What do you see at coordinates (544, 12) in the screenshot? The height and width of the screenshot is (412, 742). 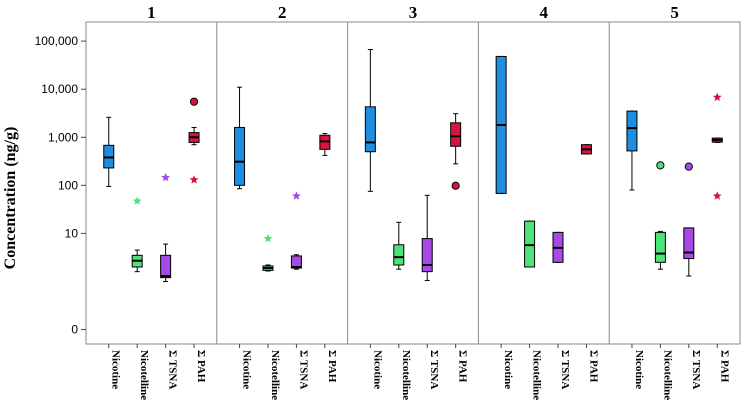 I see `panel-title: 4` at bounding box center [544, 12].